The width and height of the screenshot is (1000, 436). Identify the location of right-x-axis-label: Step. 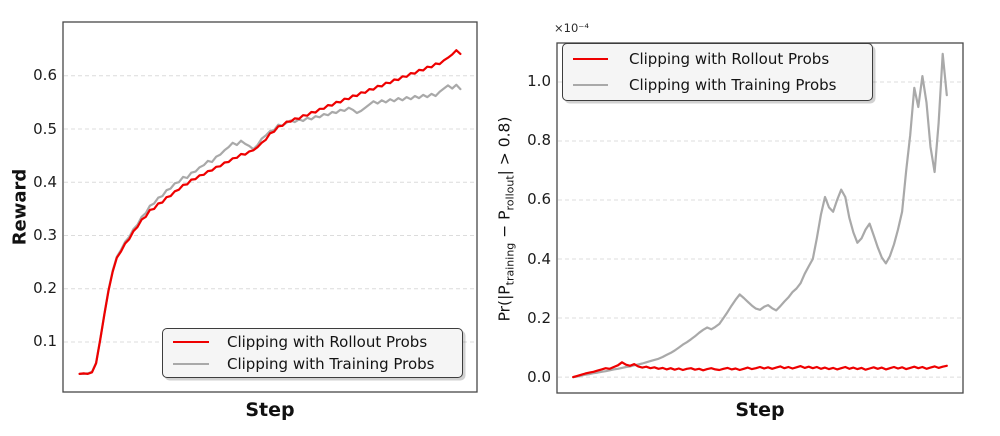
(760, 410).